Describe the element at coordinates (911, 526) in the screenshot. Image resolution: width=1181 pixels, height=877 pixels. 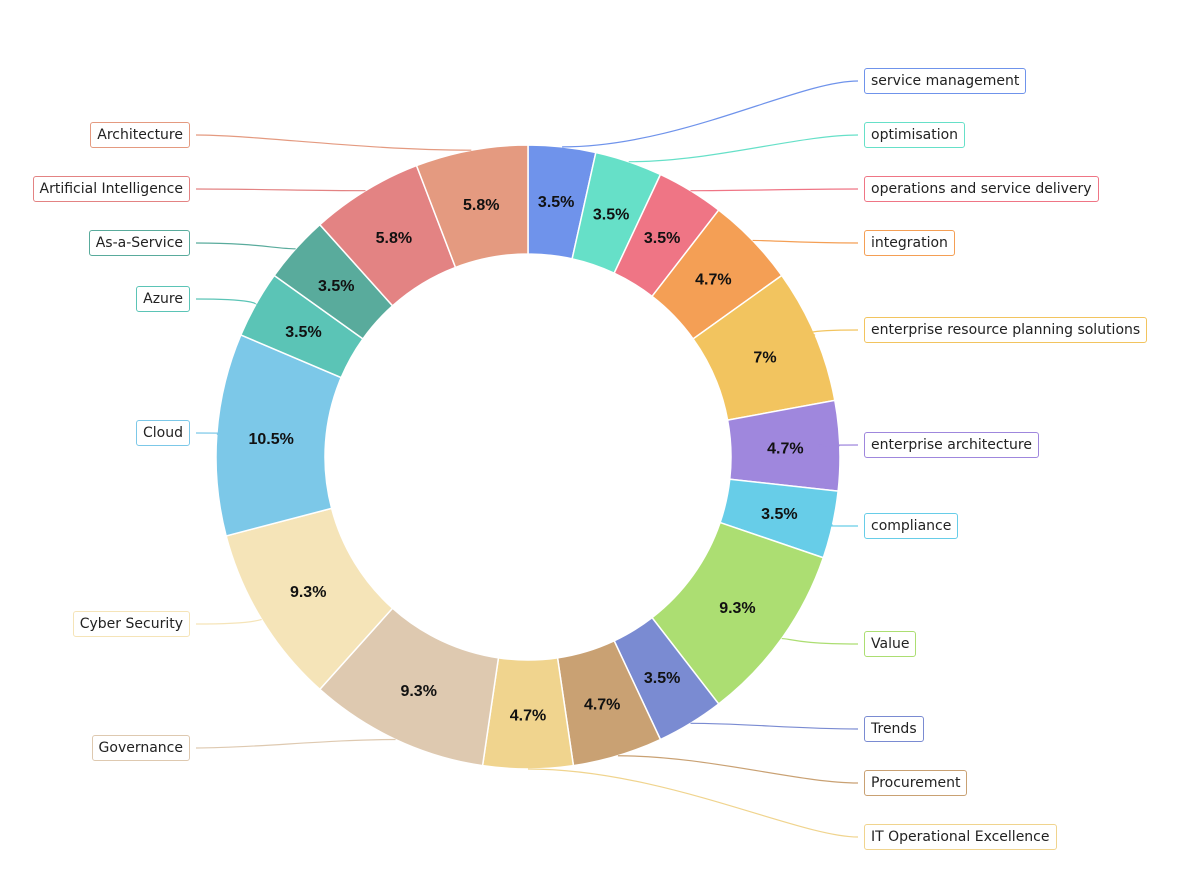
I see `legend-label: compliance` at that location.